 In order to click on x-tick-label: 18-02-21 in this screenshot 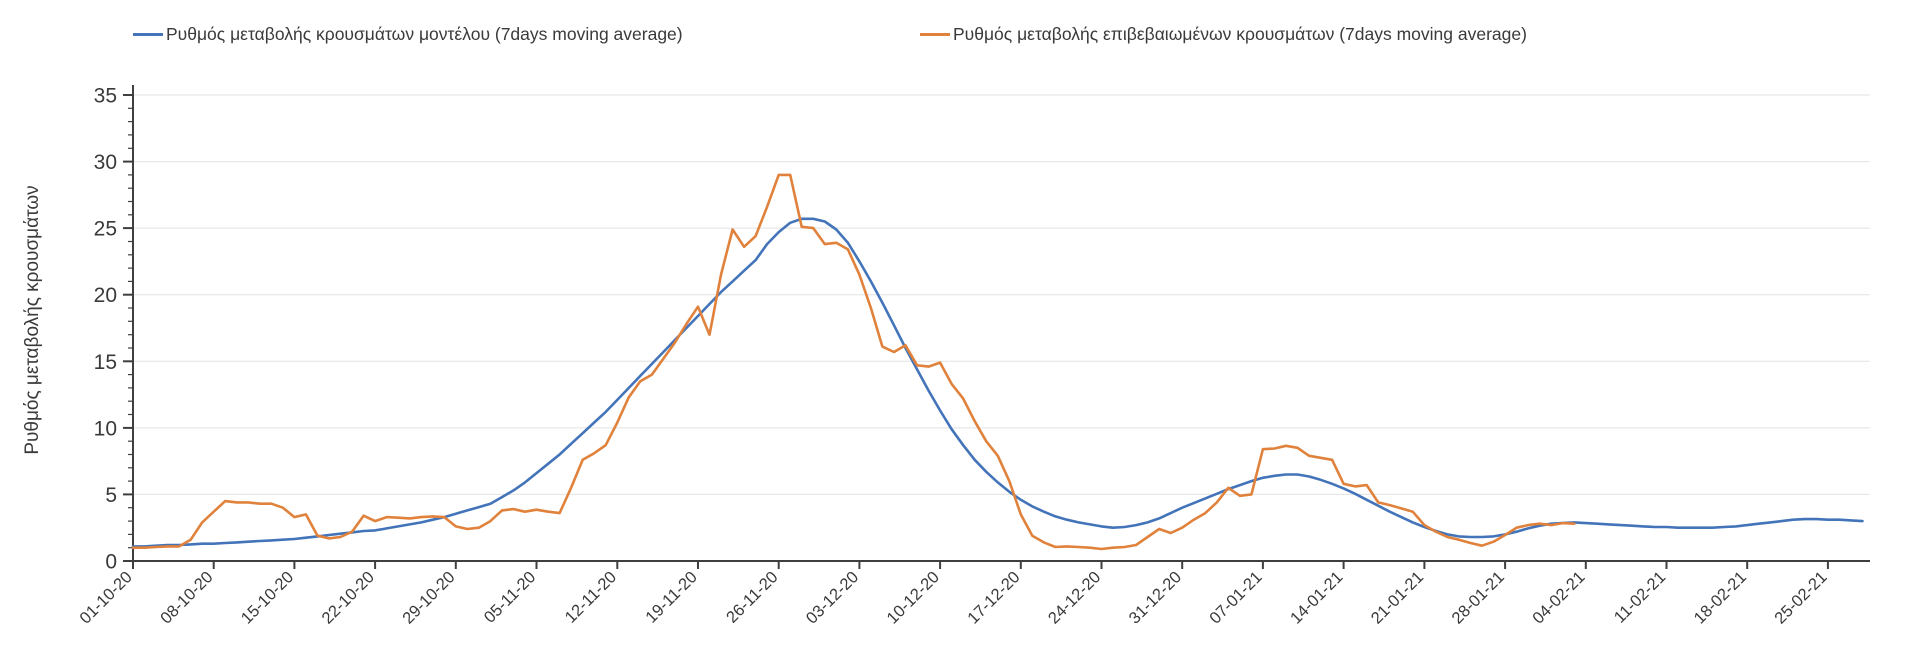, I will do `click(1720, 597)`.